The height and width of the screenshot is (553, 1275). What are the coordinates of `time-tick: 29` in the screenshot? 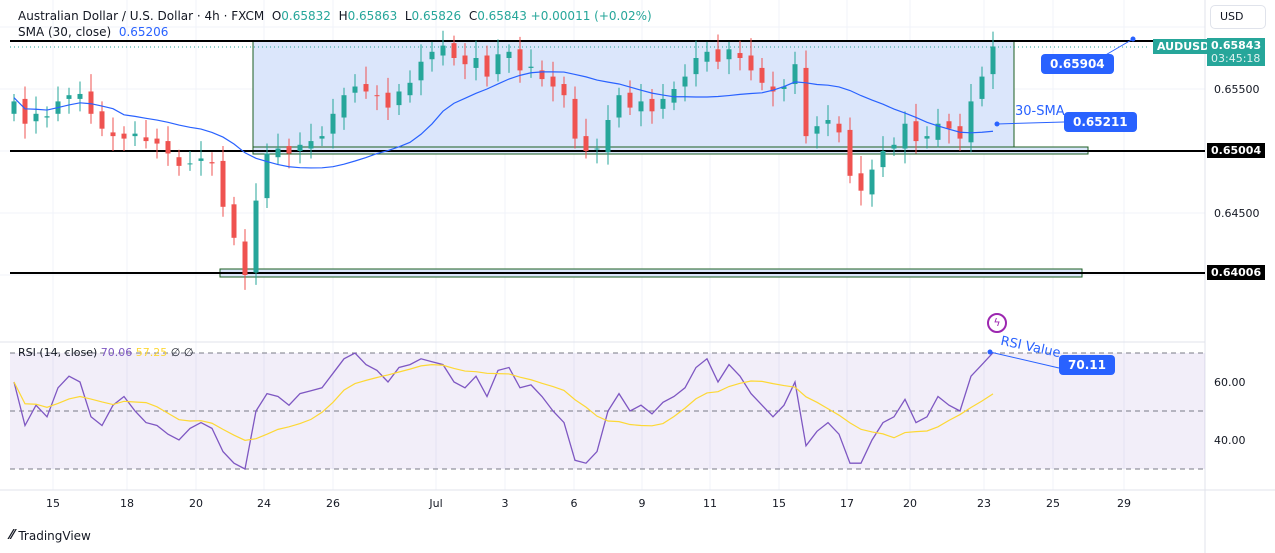 It's located at (1124, 503).